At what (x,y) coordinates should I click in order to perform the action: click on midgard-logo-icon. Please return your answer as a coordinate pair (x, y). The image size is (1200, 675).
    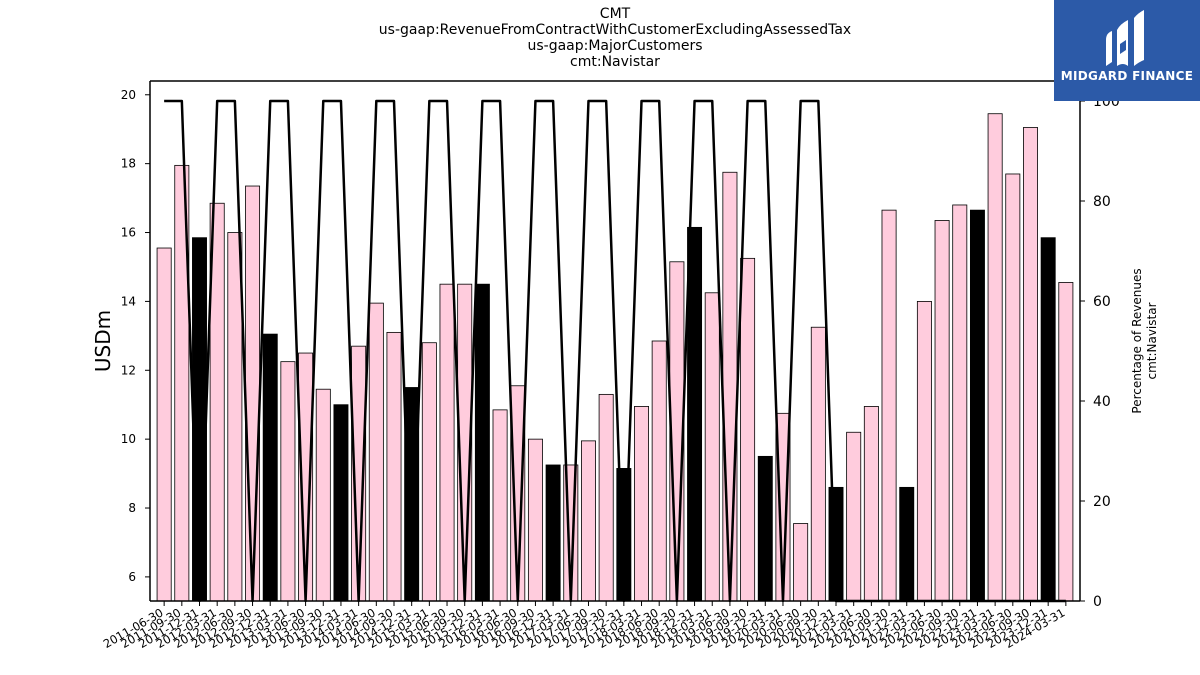
    Looking at the image, I should click on (1125, 38).